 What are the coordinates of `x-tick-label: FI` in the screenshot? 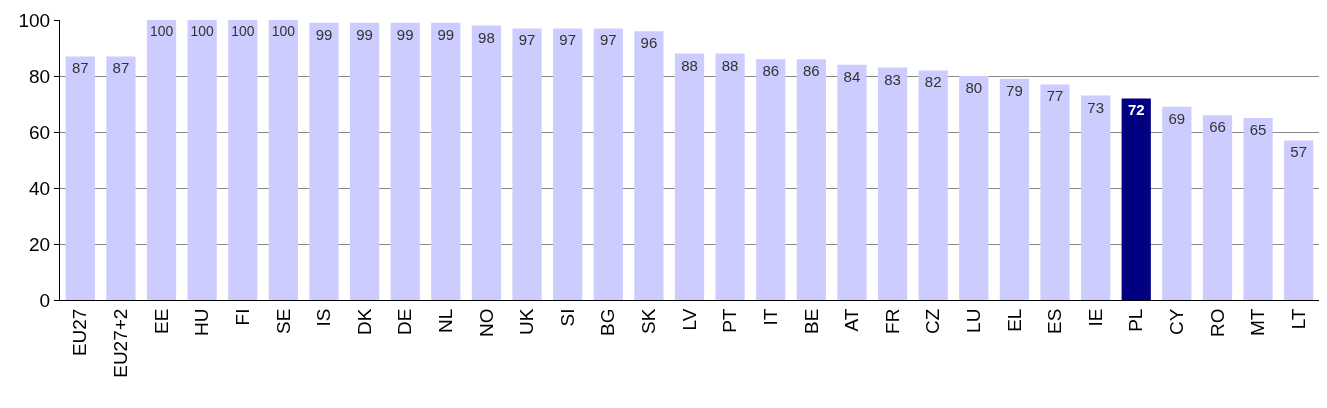 It's located at (242, 317).